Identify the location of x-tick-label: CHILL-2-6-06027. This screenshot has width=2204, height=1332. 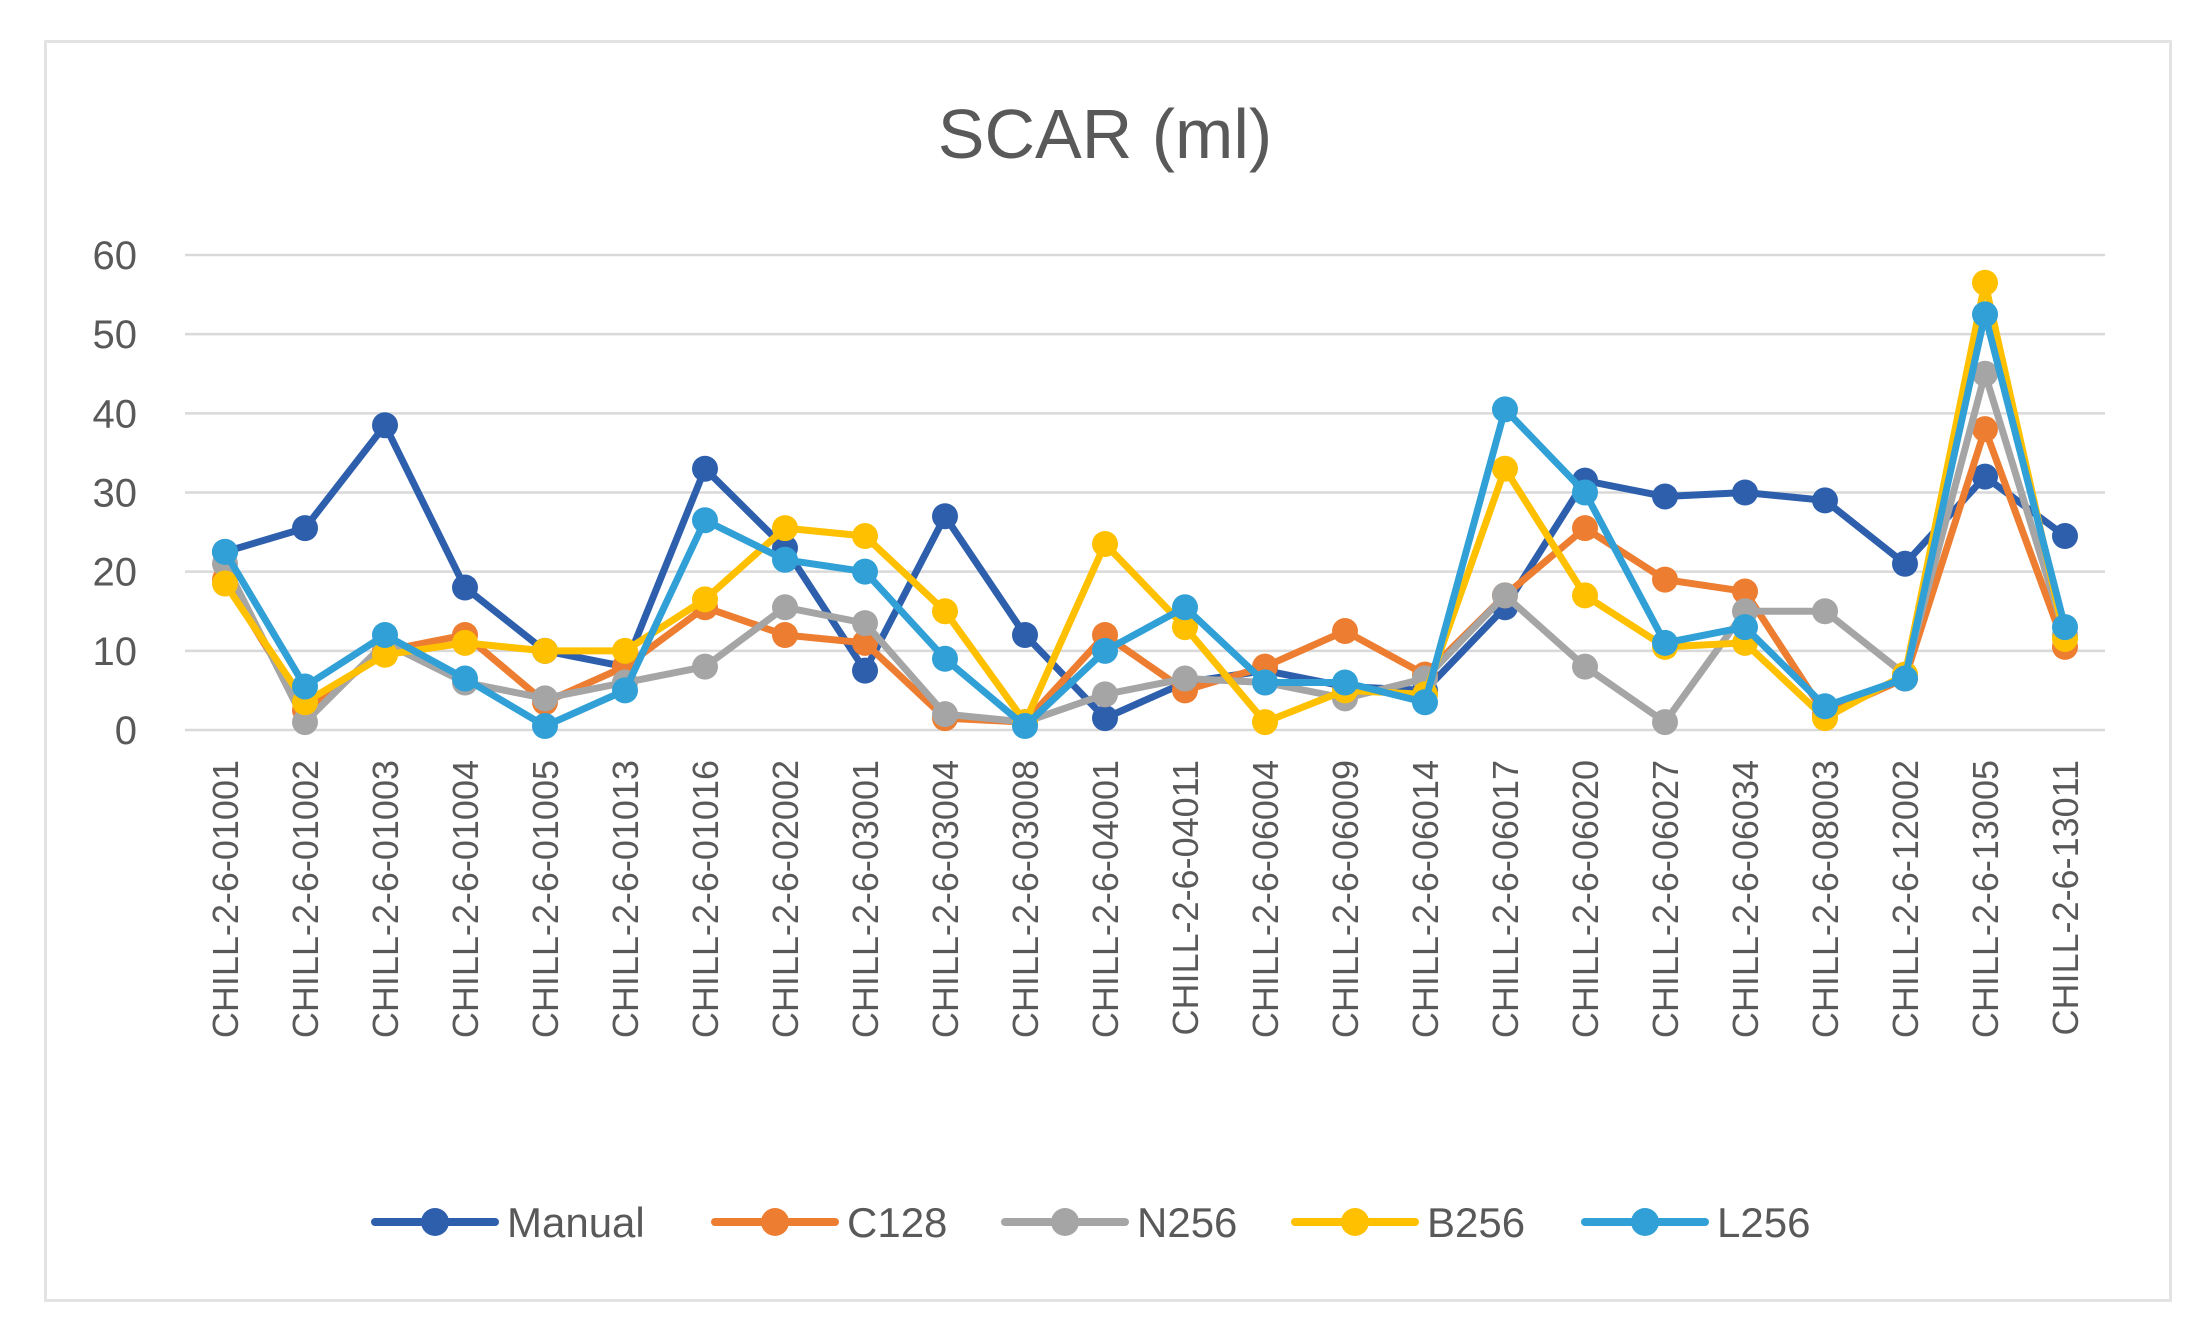
(1665, 899).